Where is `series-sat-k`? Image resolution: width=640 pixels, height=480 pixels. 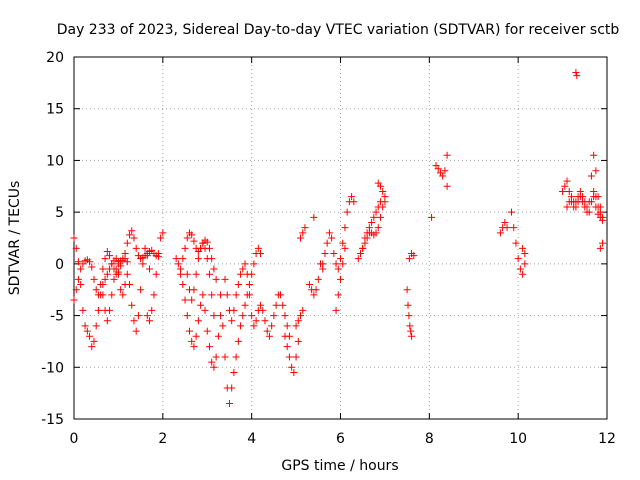 series-sat-k is located at coordinates (291, 354).